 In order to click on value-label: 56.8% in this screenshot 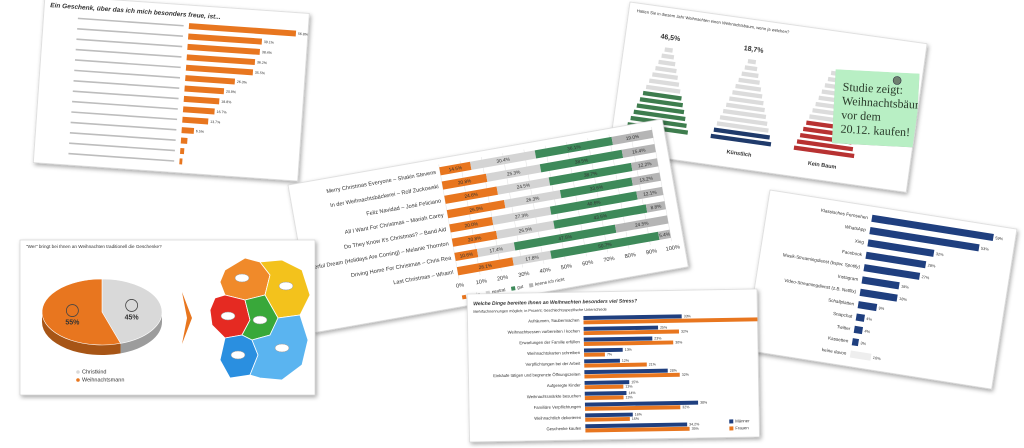, I will do `click(303, 34)`.